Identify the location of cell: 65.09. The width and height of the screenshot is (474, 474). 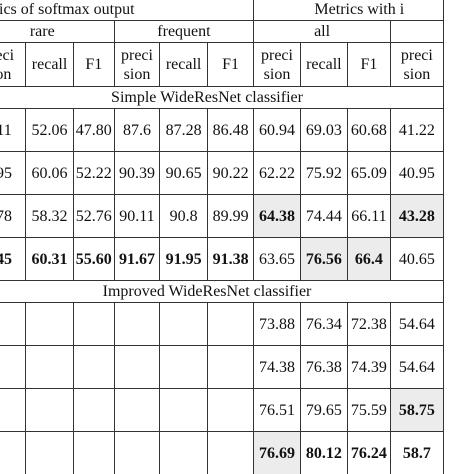
(369, 173).